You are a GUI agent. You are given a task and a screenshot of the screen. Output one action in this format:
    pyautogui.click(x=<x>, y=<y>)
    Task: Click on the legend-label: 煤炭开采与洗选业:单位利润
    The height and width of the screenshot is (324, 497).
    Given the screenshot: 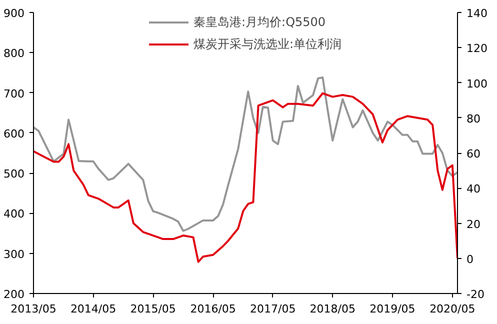 What is the action you would take?
    pyautogui.click(x=267, y=44)
    